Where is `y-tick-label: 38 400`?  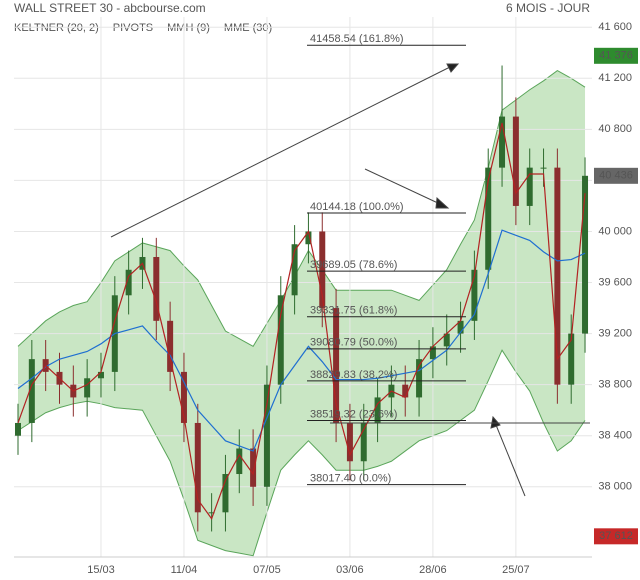
y-tick-label: 38 400 is located at coordinates (615, 436).